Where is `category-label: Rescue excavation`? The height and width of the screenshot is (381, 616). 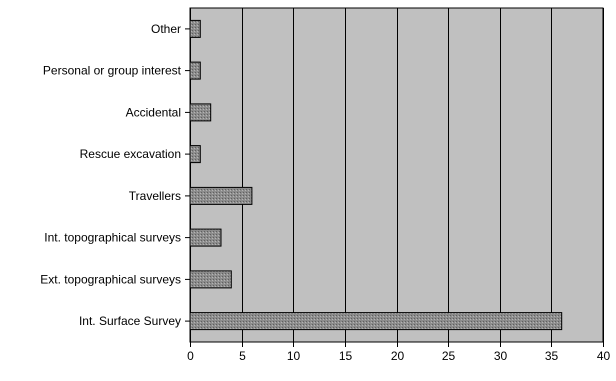 category-label: Rescue excavation is located at coordinates (130, 154).